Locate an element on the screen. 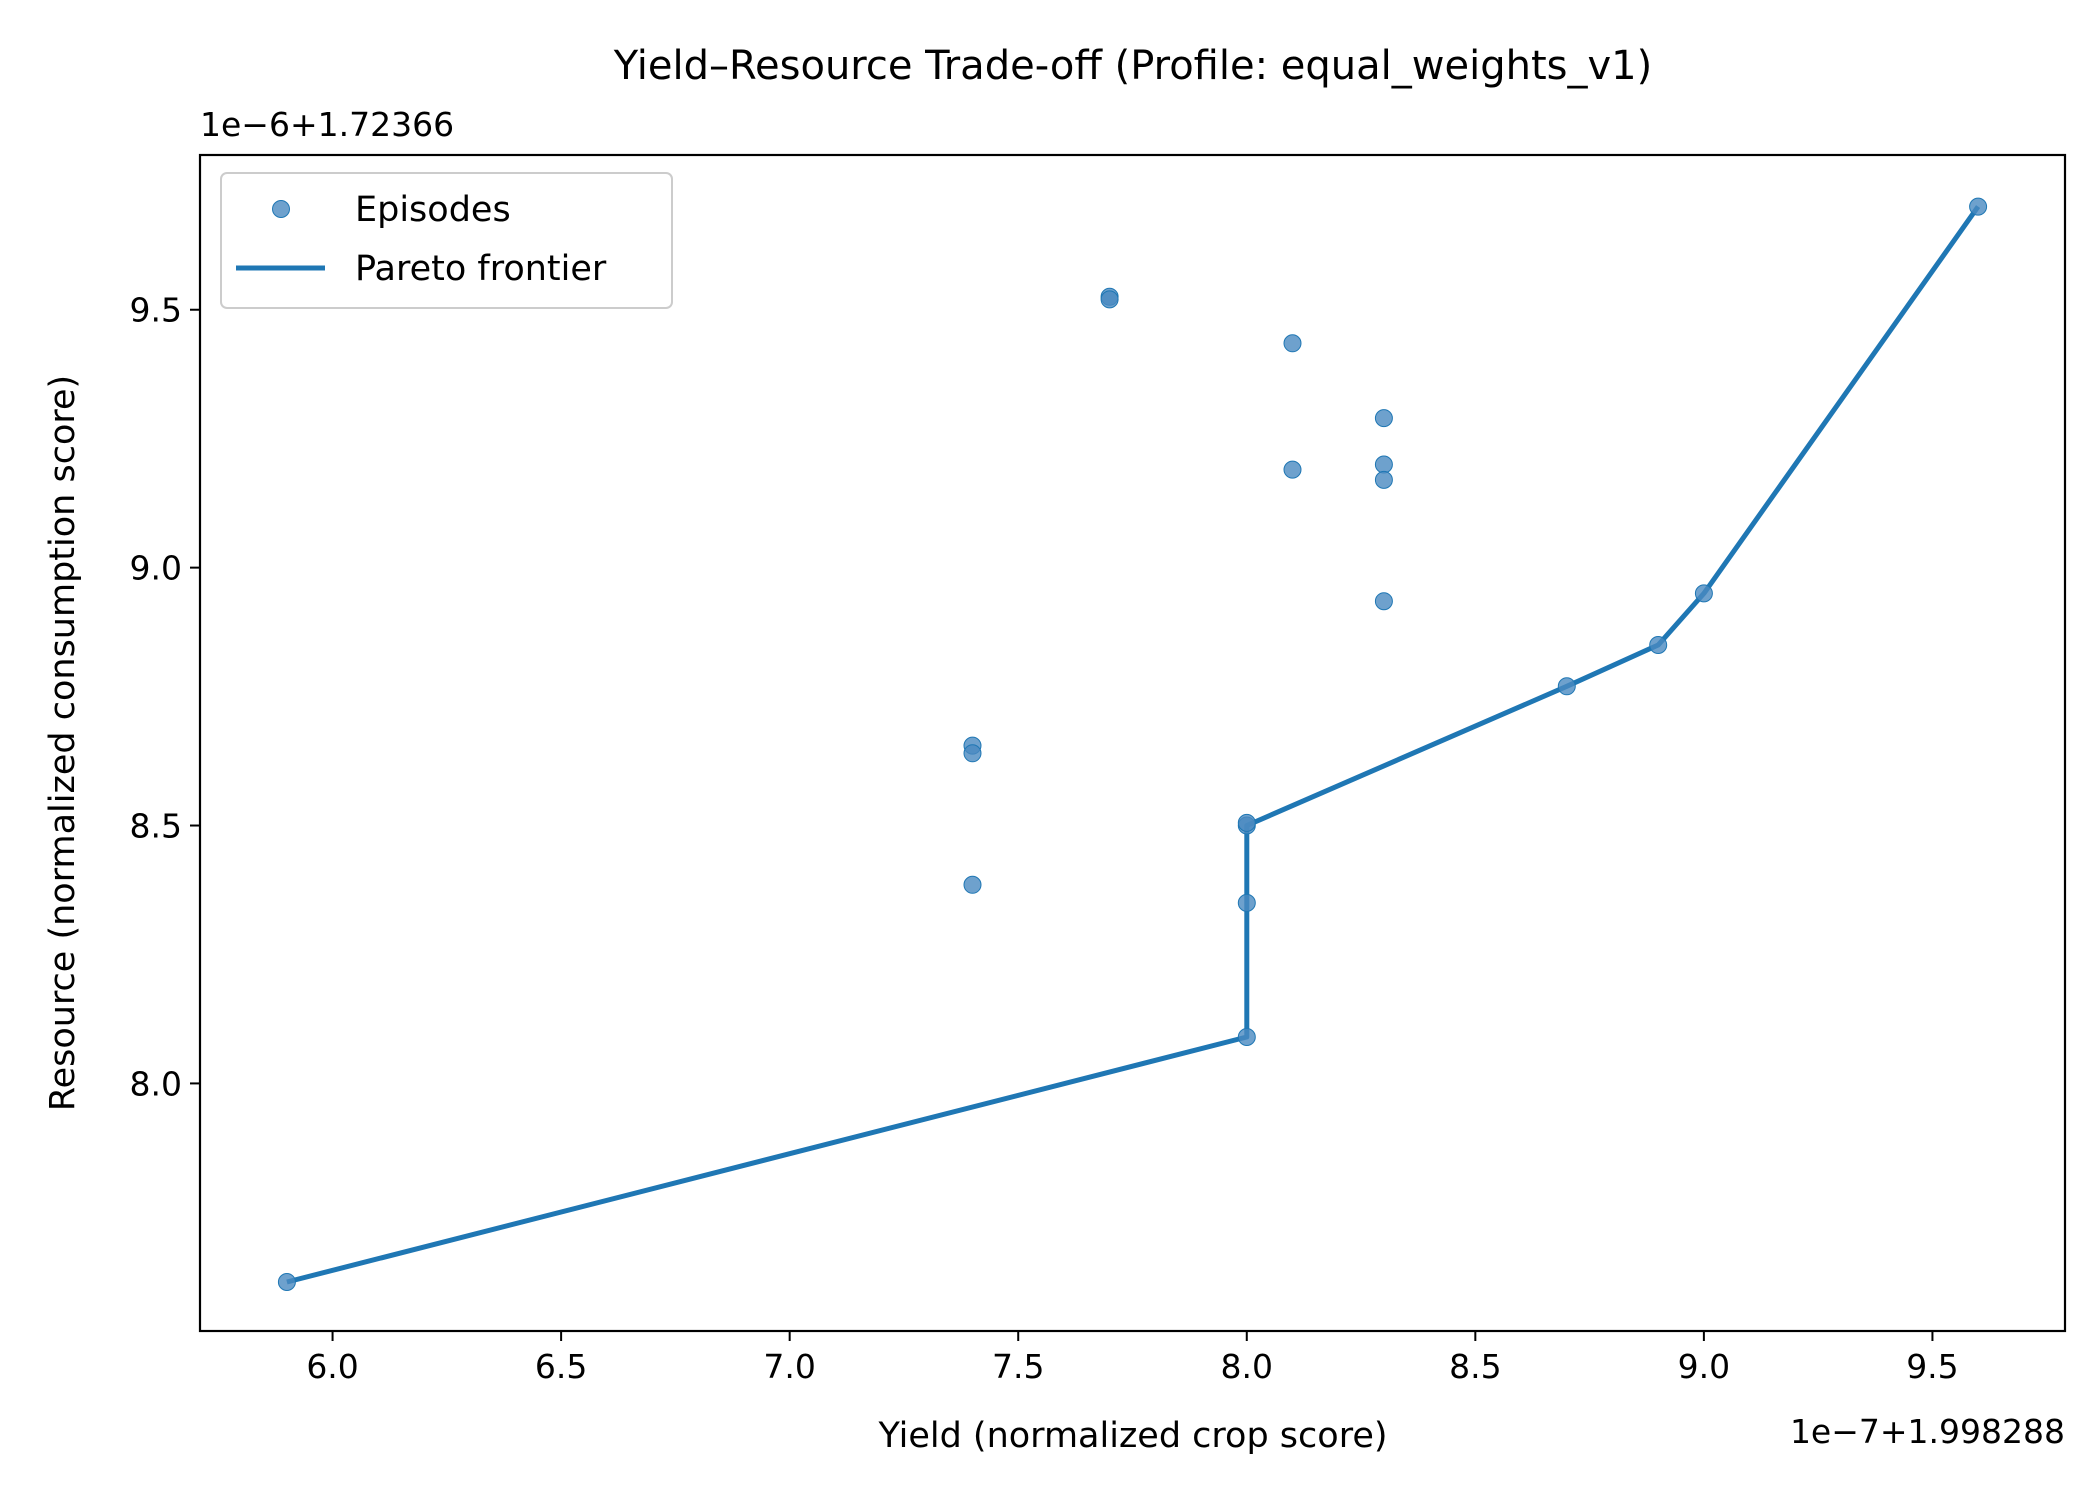 The image size is (2100, 1500). x-tick-label-7: 9.5 is located at coordinates (1932, 1366).